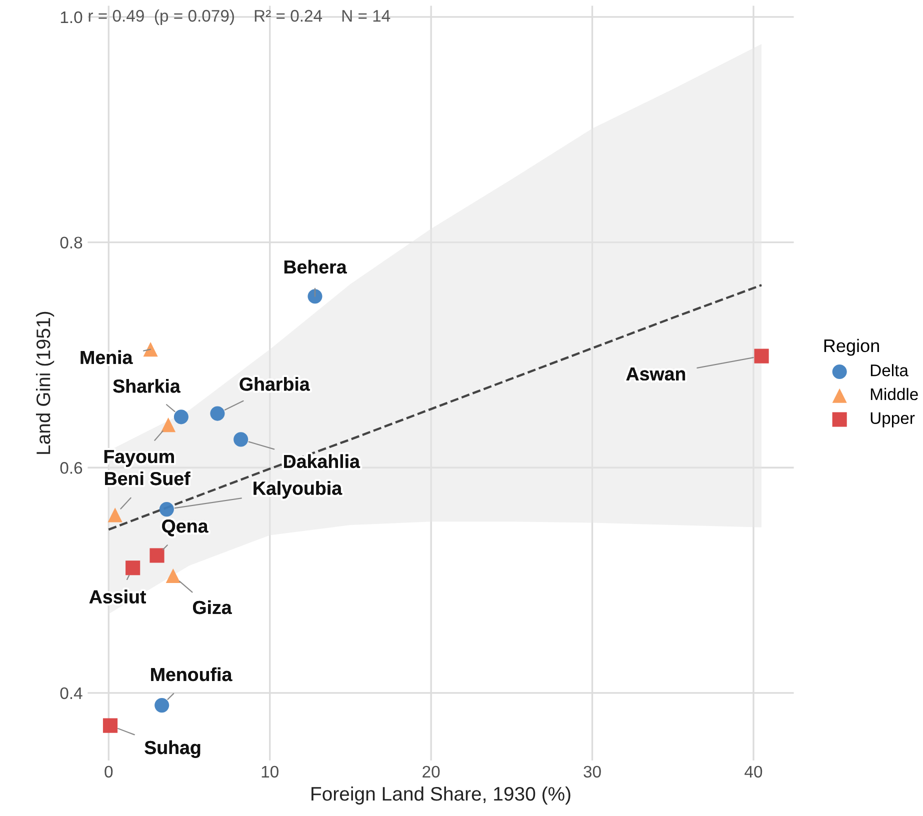  I want to click on y-tick-label: 0.4, so click(71, 693).